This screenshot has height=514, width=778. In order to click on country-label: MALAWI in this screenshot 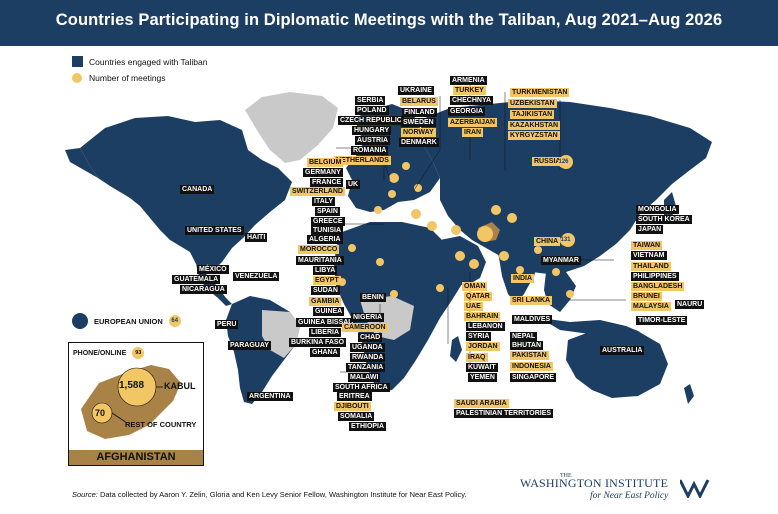, I will do `click(364, 377)`.